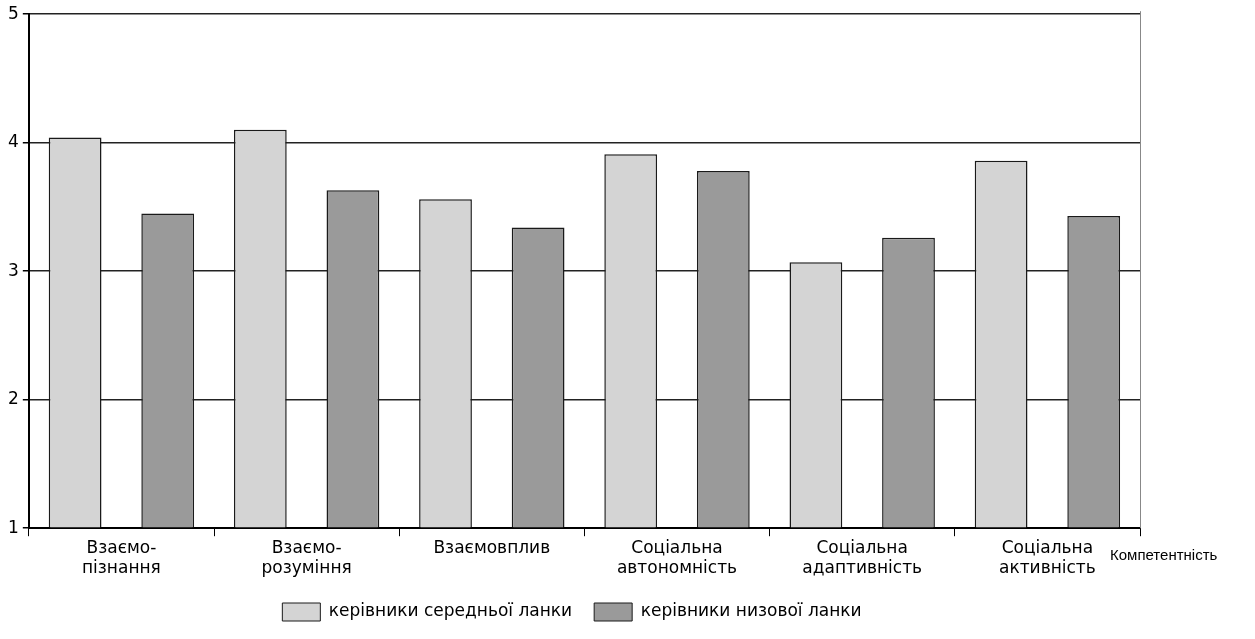 The width and height of the screenshot is (1255, 639). I want to click on y-tick-label: 3, so click(13, 269).